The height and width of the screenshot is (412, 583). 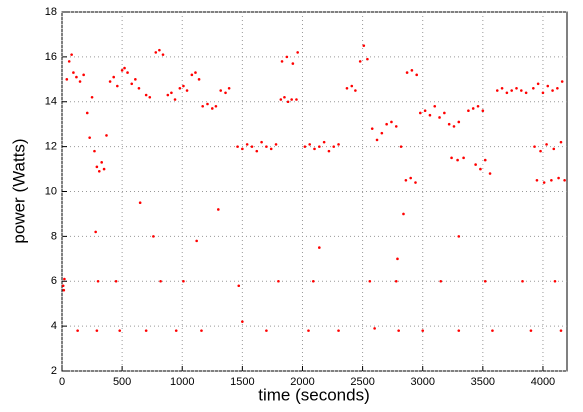 What do you see at coordinates (51, 57) in the screenshot?
I see `y-tick-label: 16` at bounding box center [51, 57].